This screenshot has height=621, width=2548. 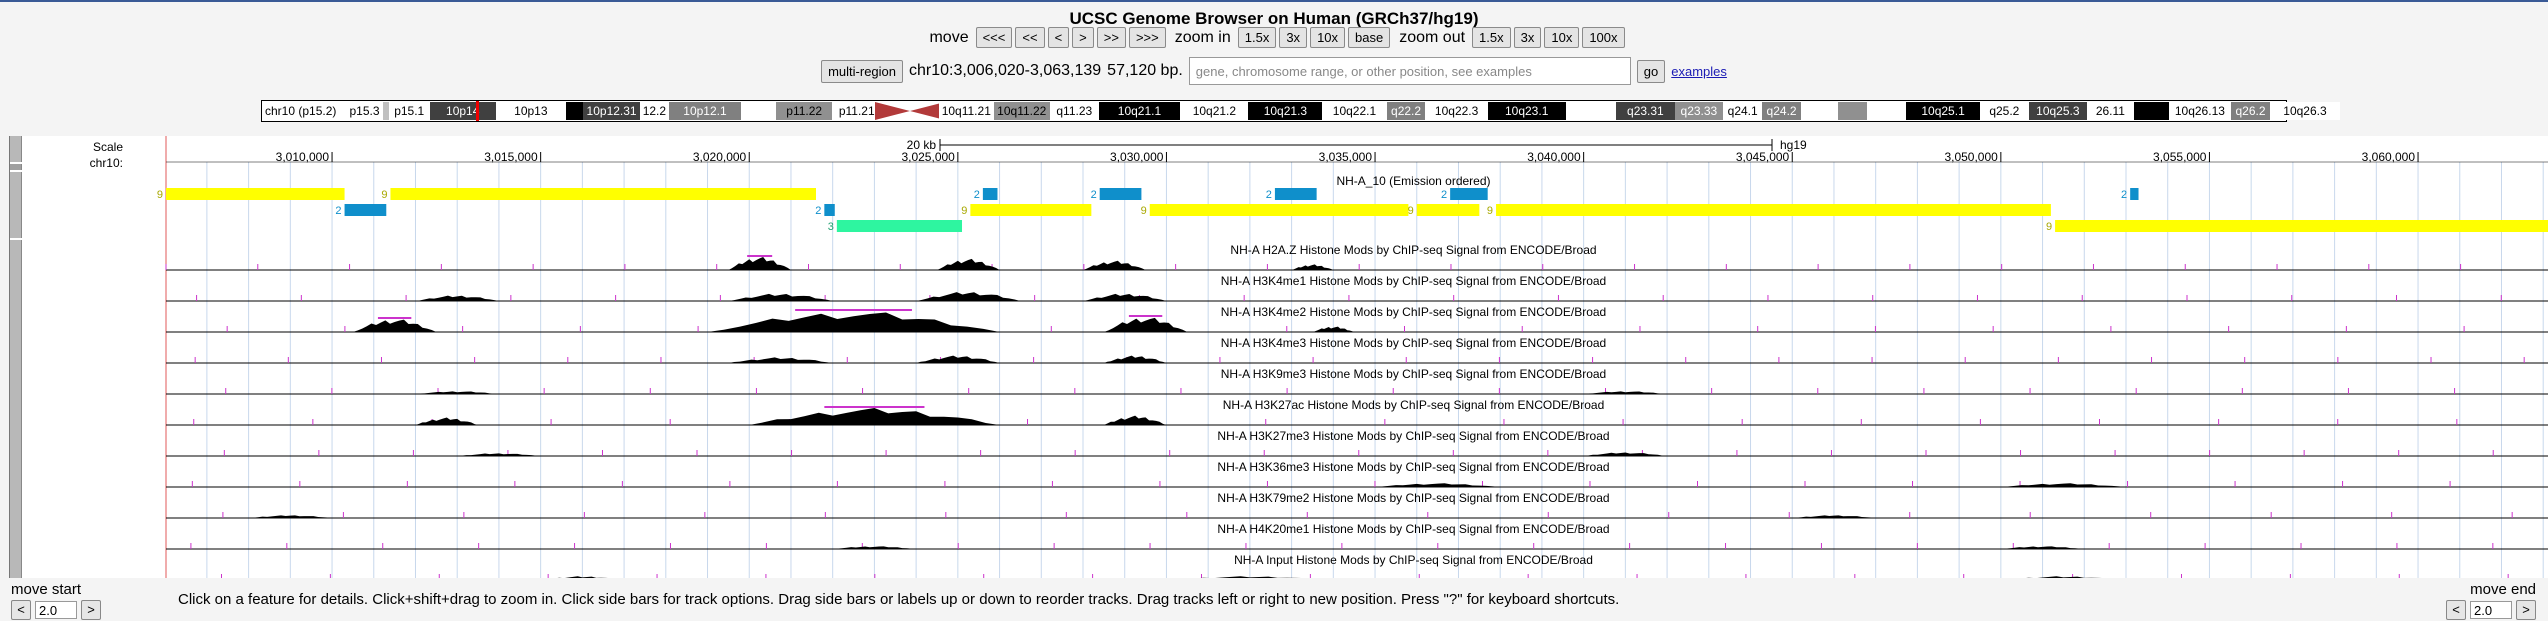 I want to click on ideogram-band: q26.2, so click(x=2250, y=111).